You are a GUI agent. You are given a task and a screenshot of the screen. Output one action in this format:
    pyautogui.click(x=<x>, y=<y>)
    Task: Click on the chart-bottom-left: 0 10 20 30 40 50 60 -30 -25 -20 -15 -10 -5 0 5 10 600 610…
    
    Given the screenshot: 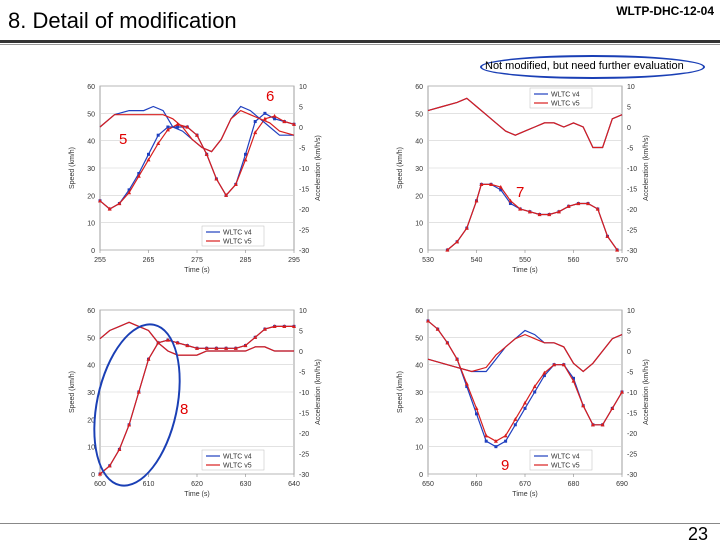 What is the action you would take?
    pyautogui.click(x=195, y=403)
    